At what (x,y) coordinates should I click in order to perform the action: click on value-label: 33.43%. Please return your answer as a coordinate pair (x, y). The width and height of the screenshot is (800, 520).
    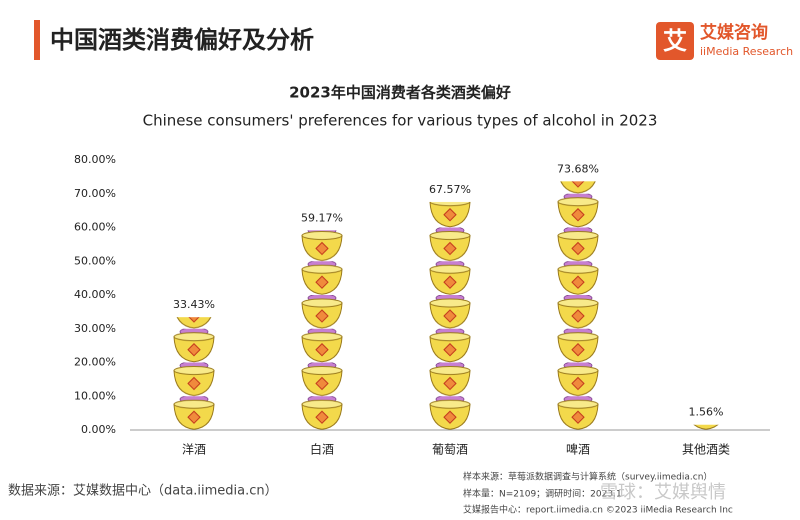
    Looking at the image, I should click on (194, 304).